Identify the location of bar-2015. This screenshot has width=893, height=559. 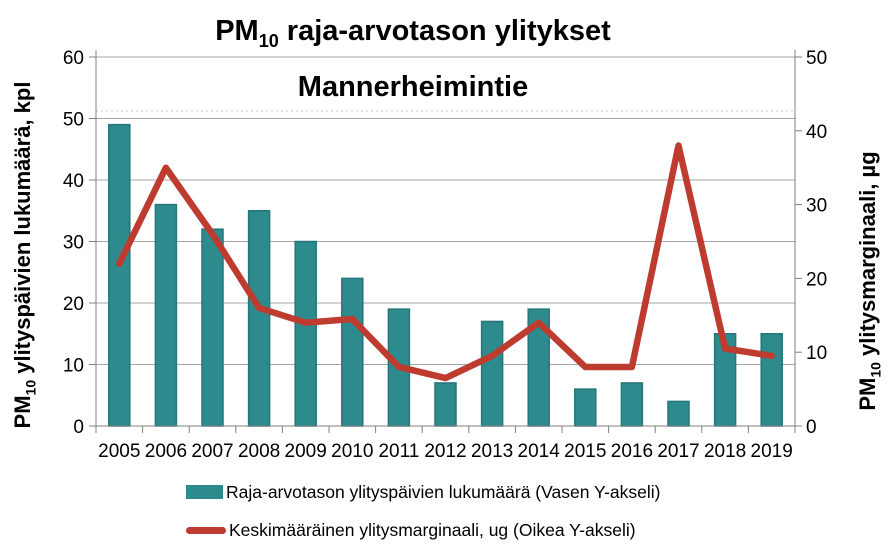
(585, 407).